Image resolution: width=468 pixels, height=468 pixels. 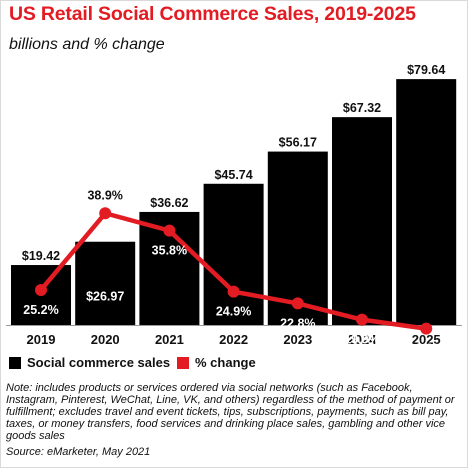 I want to click on bar-2020, so click(x=105, y=283).